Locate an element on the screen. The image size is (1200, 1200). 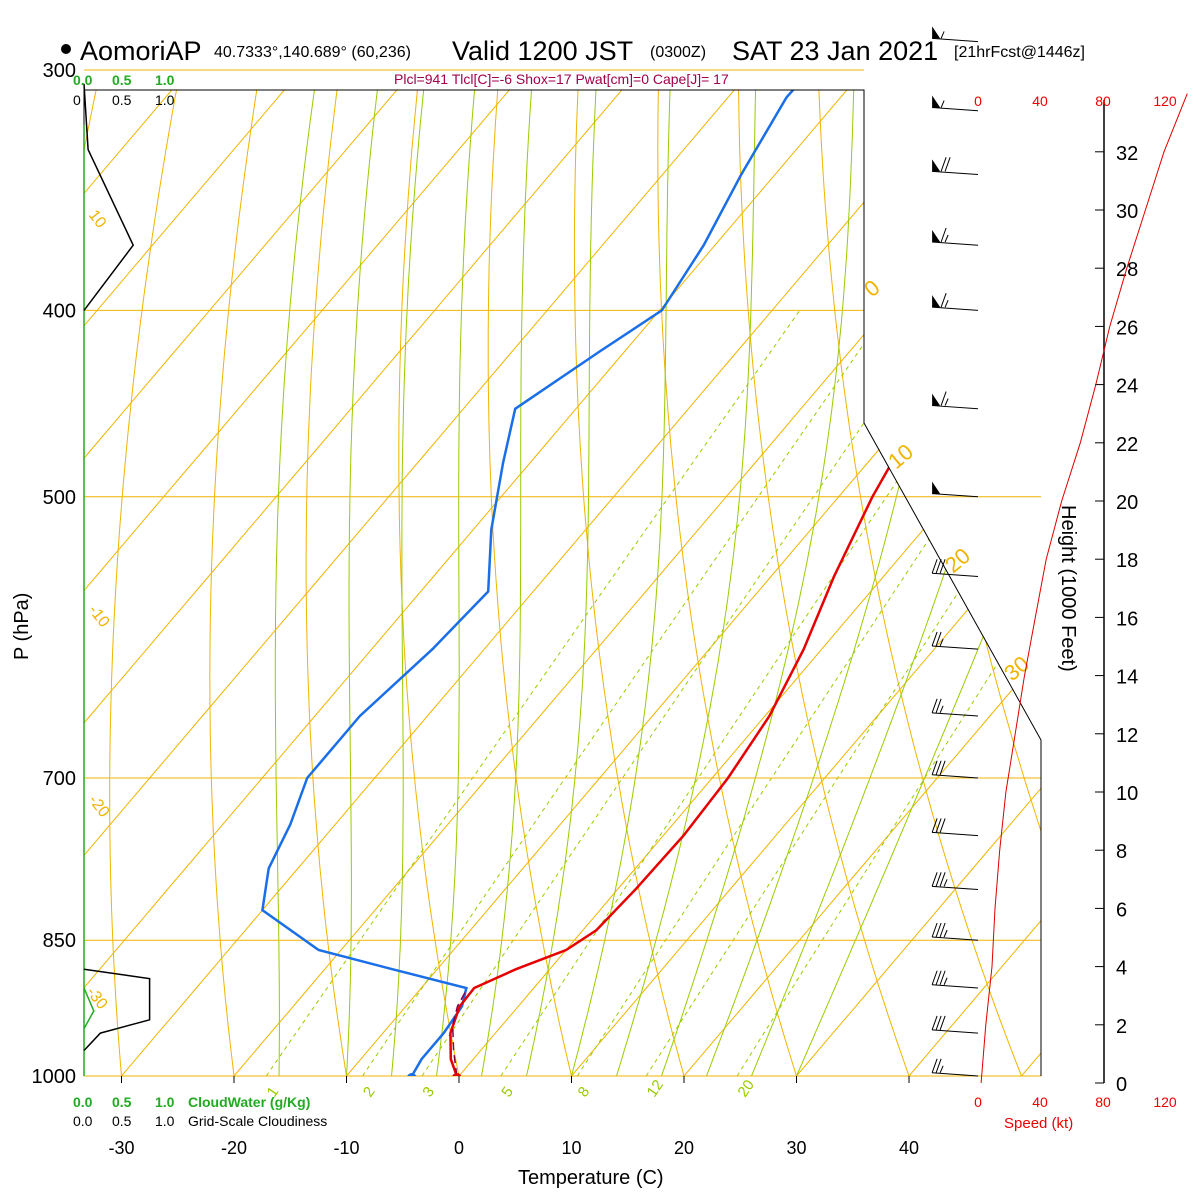
height-tick-label: 18 is located at coordinates (1127, 561).